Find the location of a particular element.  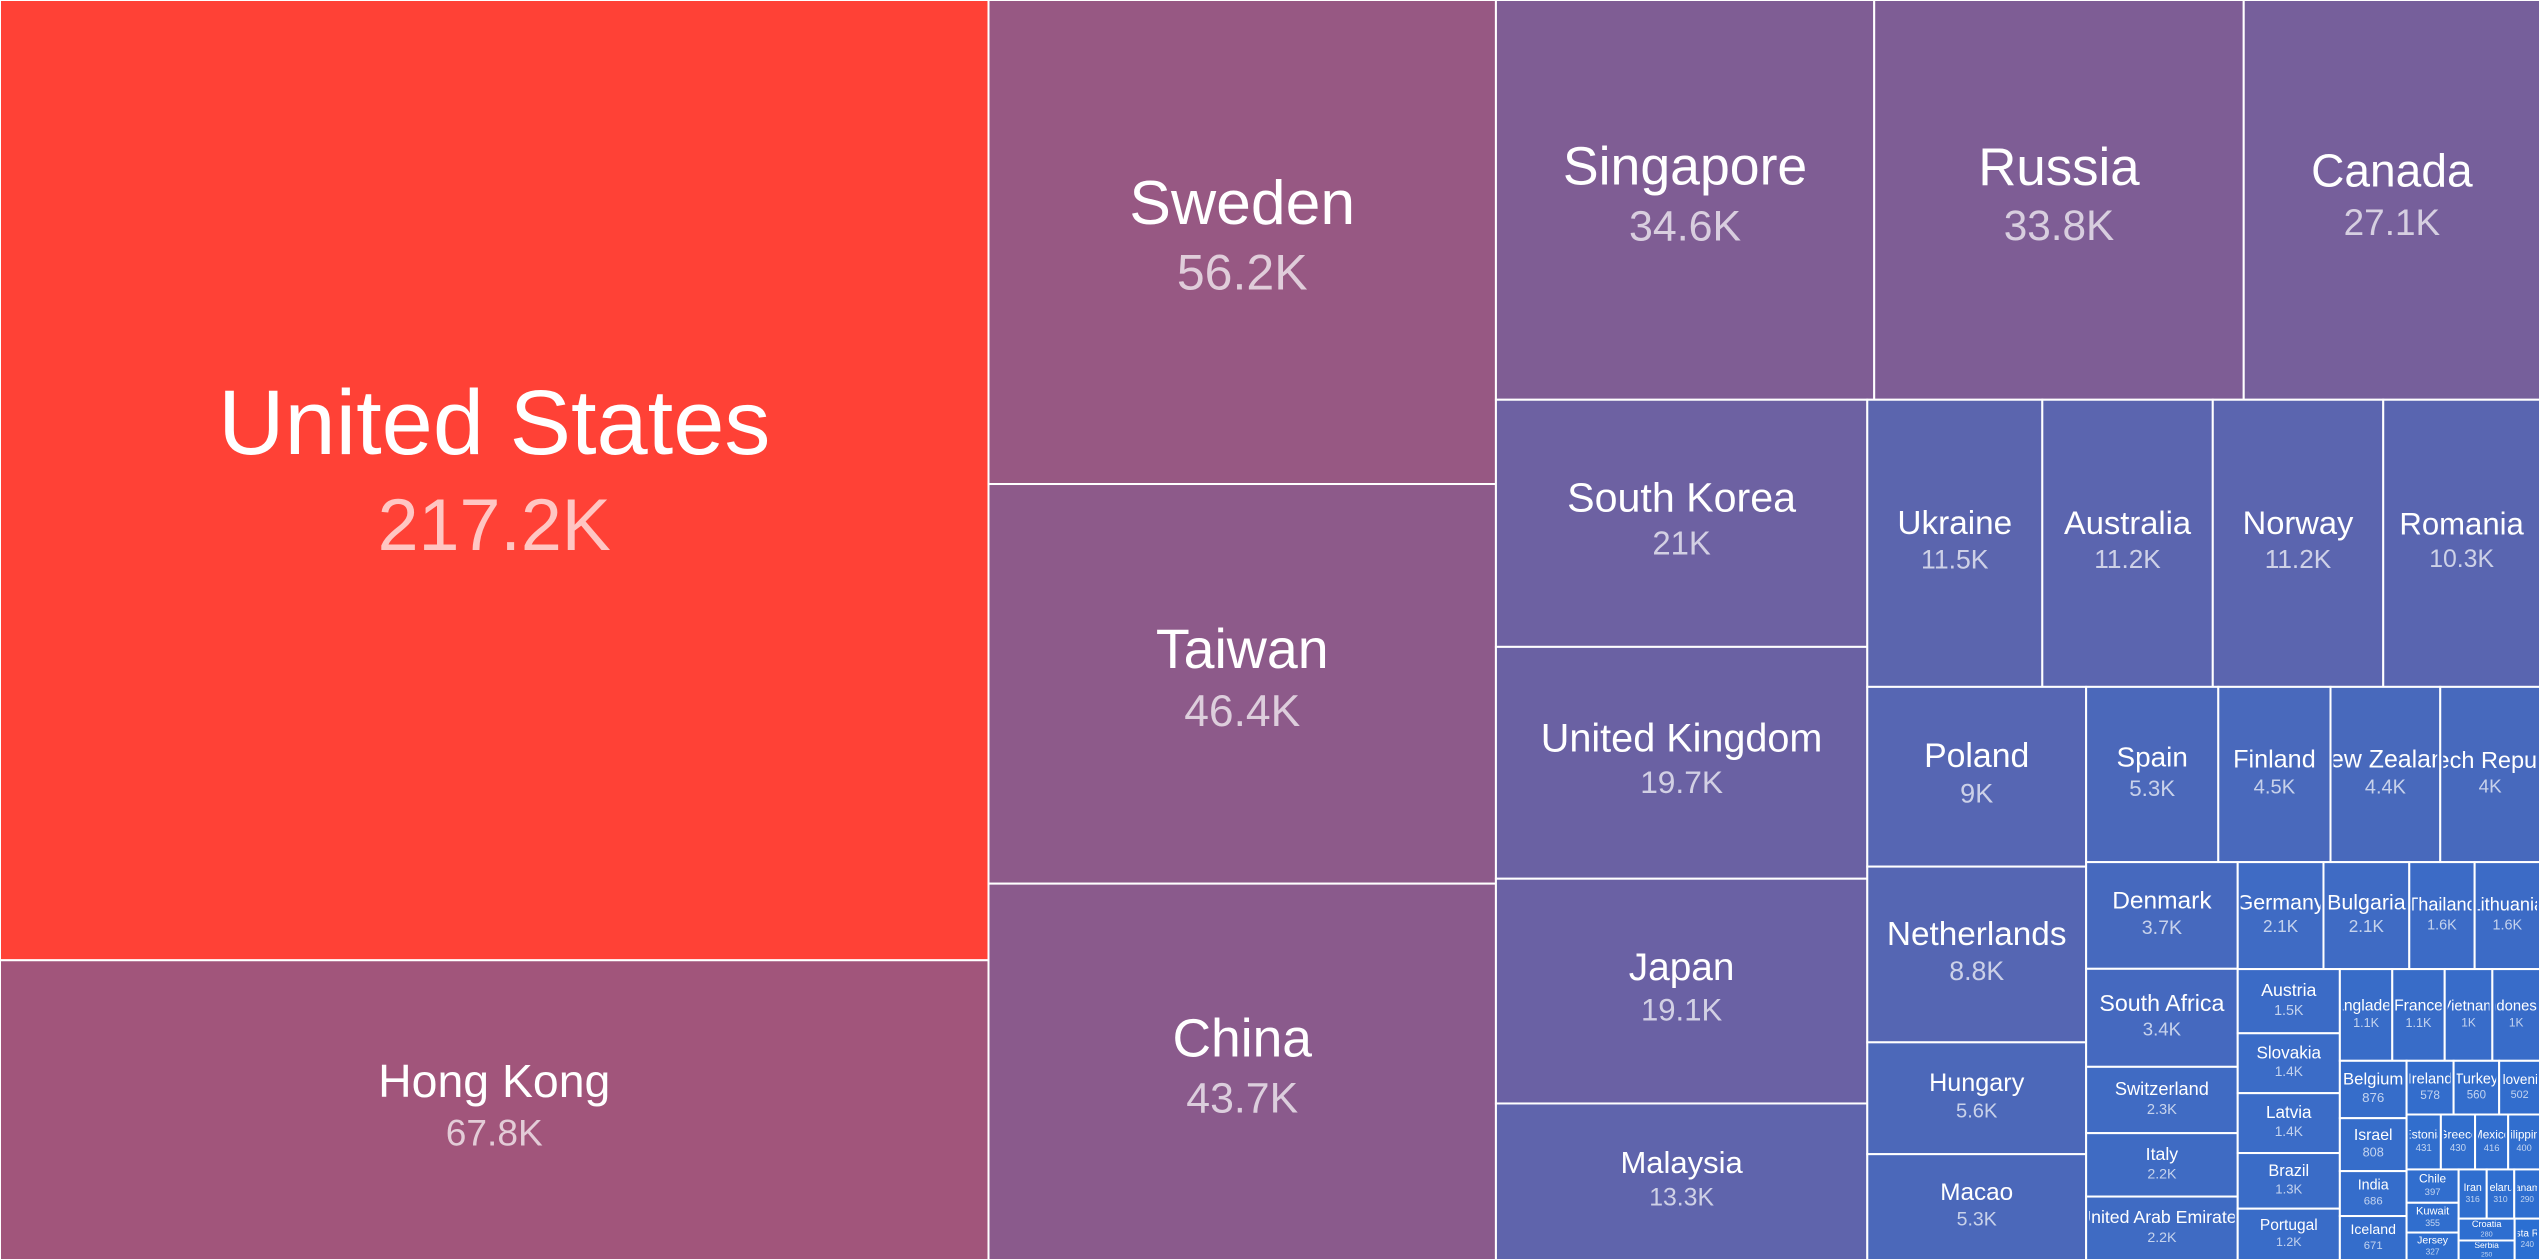

tile-name: Bangladesh is located at coordinates (2366, 1005).